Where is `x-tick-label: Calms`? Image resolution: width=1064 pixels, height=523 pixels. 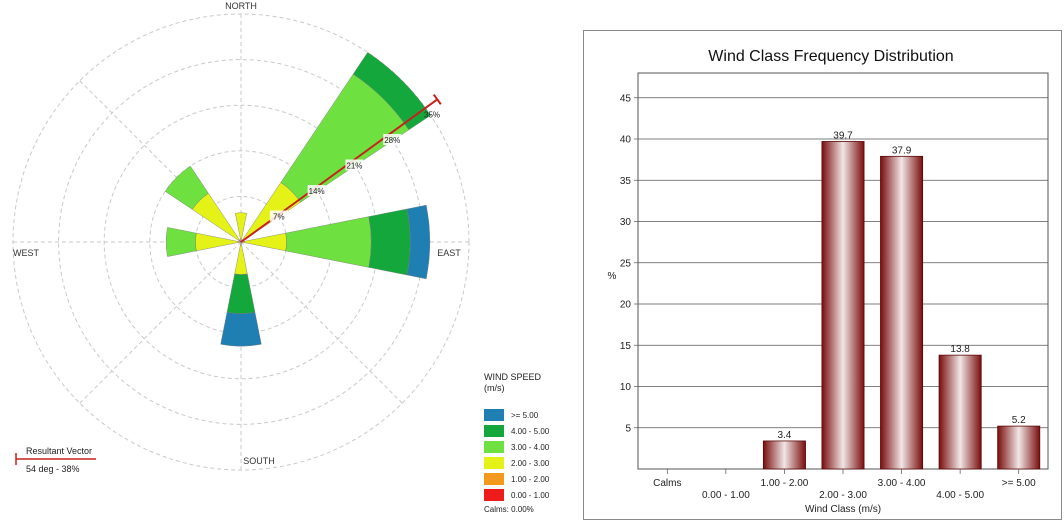
x-tick-label: Calms is located at coordinates (667, 483).